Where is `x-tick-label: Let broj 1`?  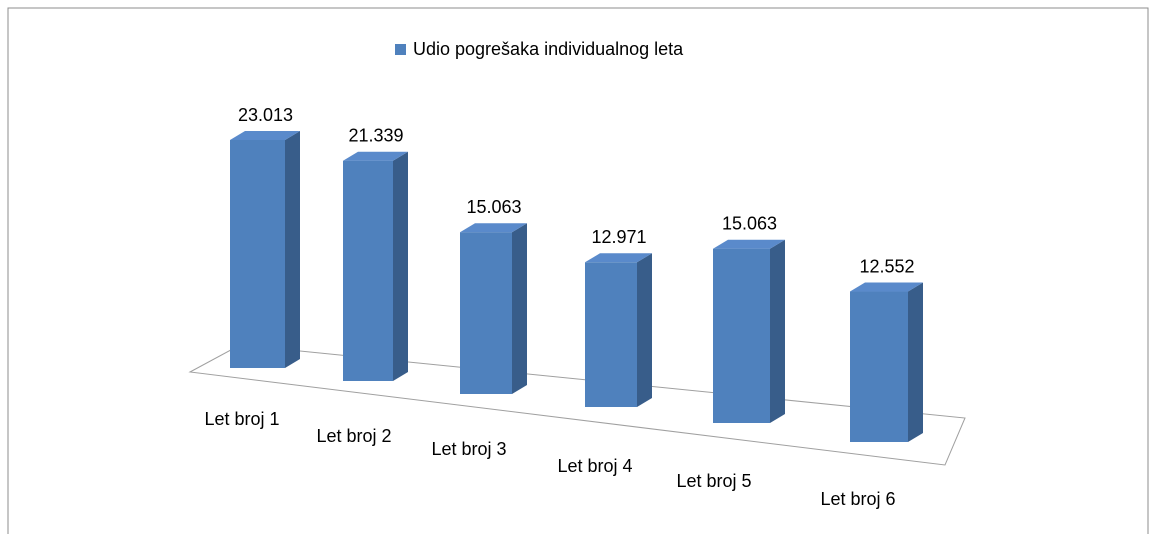
x-tick-label: Let broj 1 is located at coordinates (241, 419).